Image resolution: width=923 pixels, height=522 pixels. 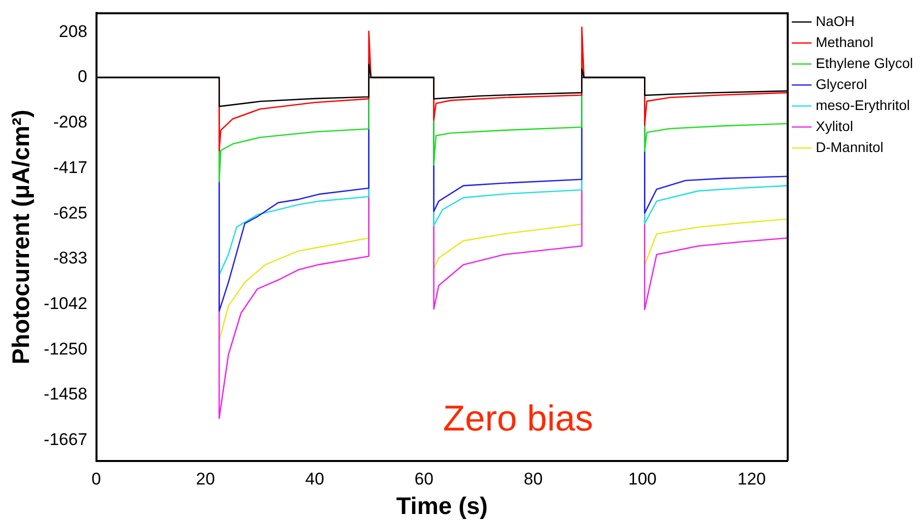 What do you see at coordinates (850, 146) in the screenshot?
I see `legend-label: D-Mannitol` at bounding box center [850, 146].